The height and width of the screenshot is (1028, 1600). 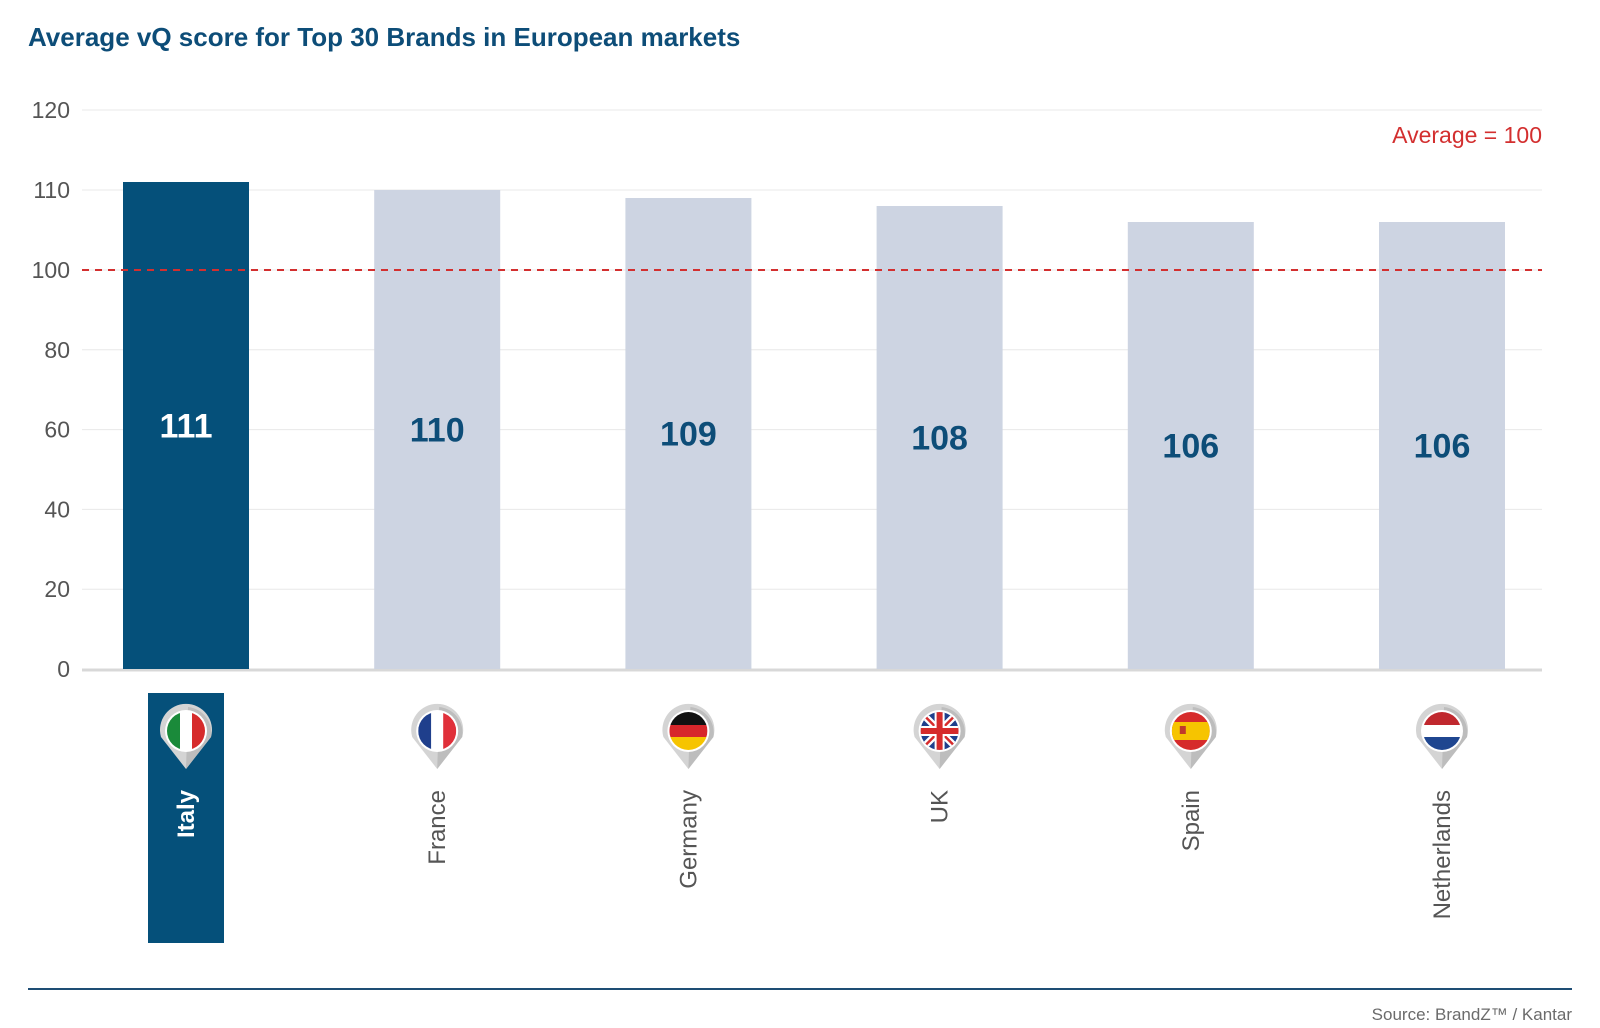 What do you see at coordinates (63, 669) in the screenshot?
I see `y-tick-label: 0` at bounding box center [63, 669].